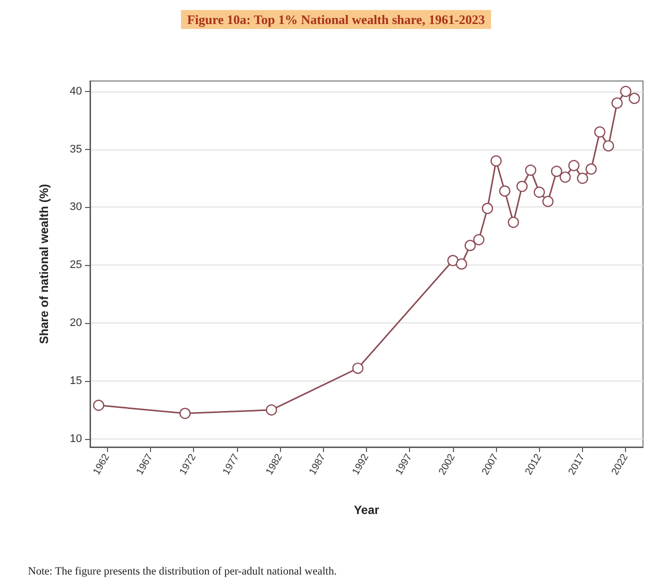 The width and height of the screenshot is (652, 584). What do you see at coordinates (336, 19) in the screenshot?
I see `chart-title: Figure 10a: Top 1% National wealth share, 1961-2023` at bounding box center [336, 19].